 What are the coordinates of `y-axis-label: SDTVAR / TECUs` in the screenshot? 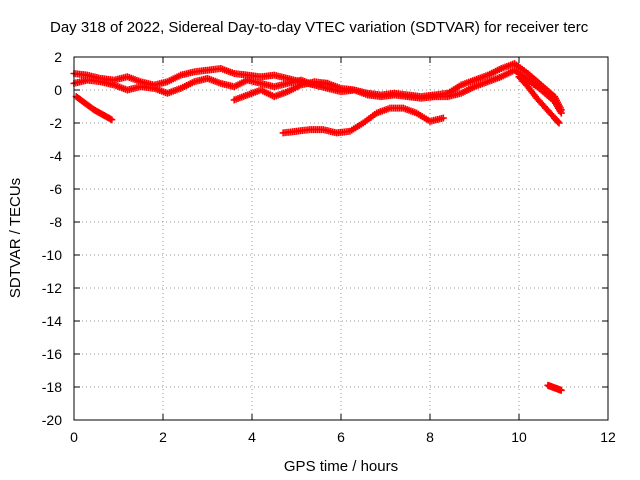 It's located at (15, 238).